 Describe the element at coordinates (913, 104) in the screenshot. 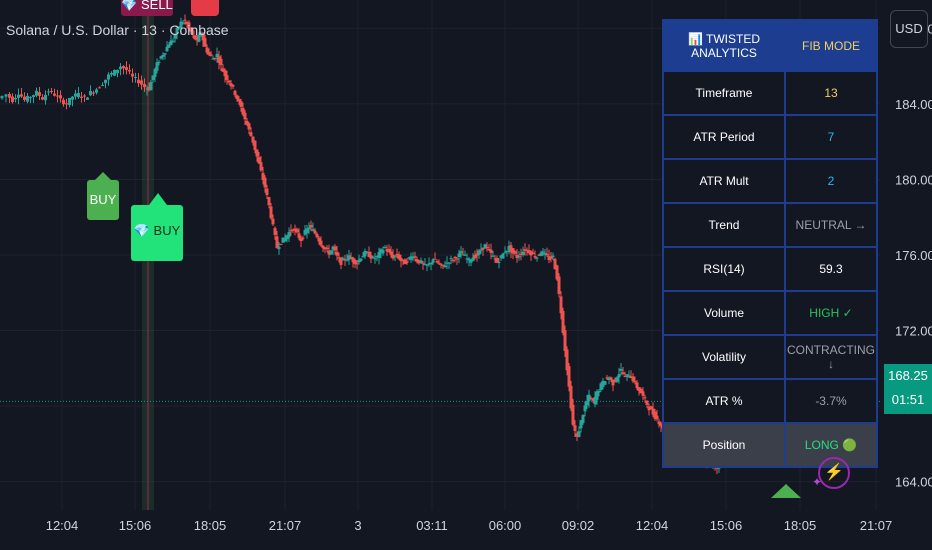

I see `y-tick-label: 184.00` at that location.